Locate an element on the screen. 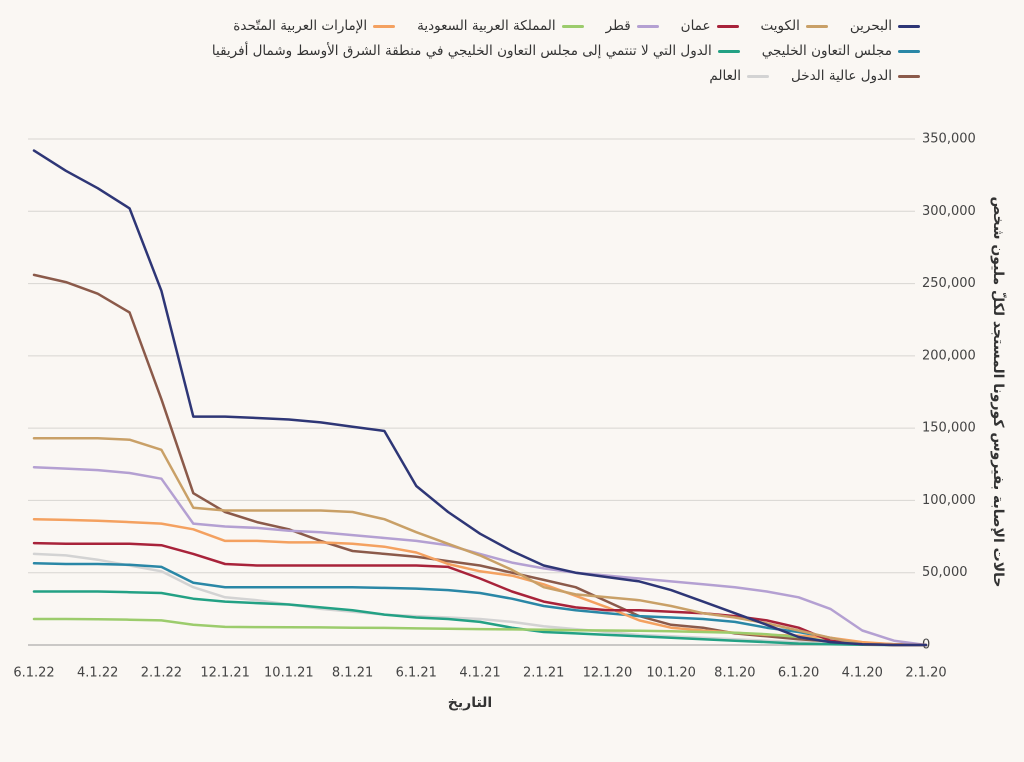 Image resolution: width=1024 pixels, height=762 pixels. legend-item: البحرين is located at coordinates (885, 26).